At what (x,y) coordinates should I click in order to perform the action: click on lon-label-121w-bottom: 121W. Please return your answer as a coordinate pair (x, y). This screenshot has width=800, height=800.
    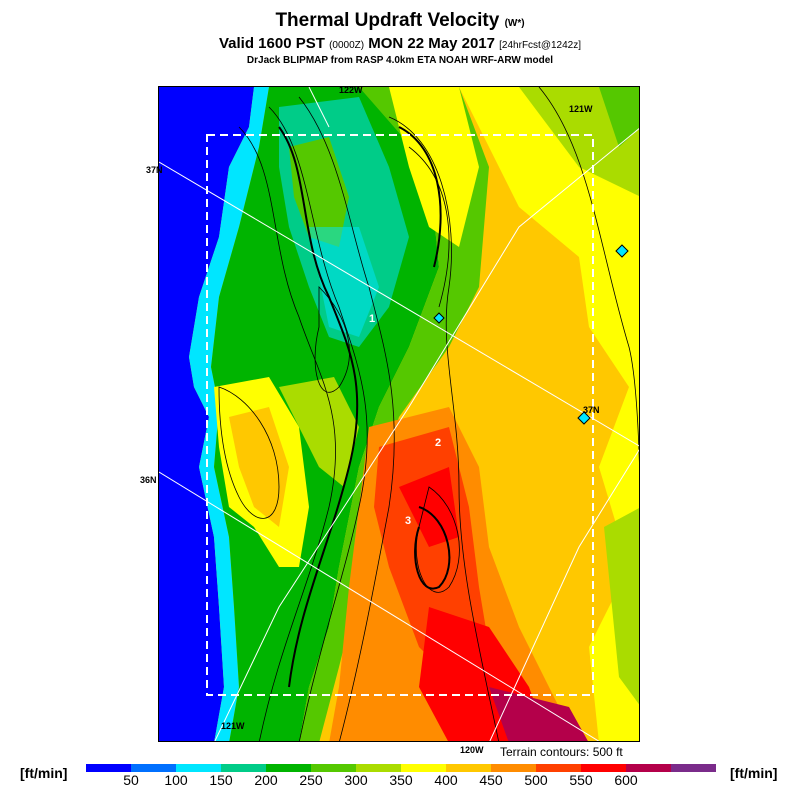
    Looking at the image, I should click on (233, 726).